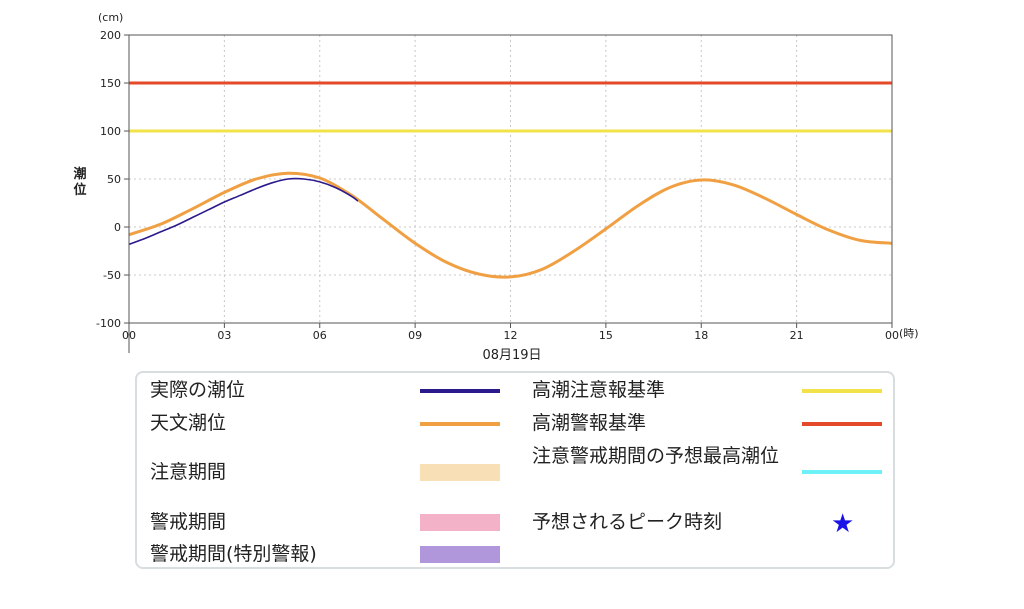  I want to click on legend-label-peak-time: 予想されるピーク時刻, so click(627, 522).